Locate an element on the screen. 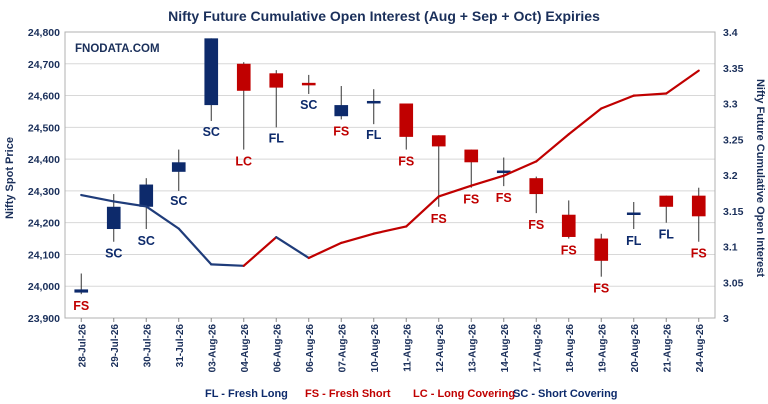 The height and width of the screenshot is (404, 768). legend-item: SC - Short Covering is located at coordinates (565, 394).